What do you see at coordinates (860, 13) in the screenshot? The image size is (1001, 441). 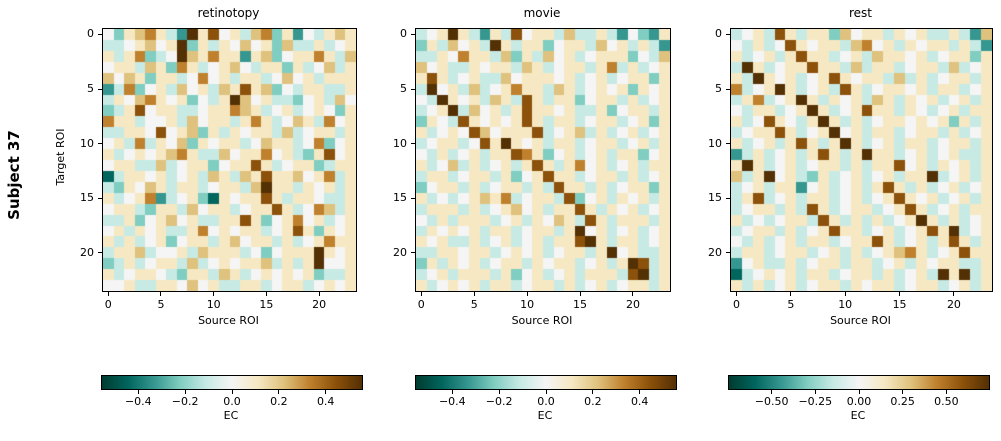 I see `panel-title-rest: rest` at bounding box center [860, 13].